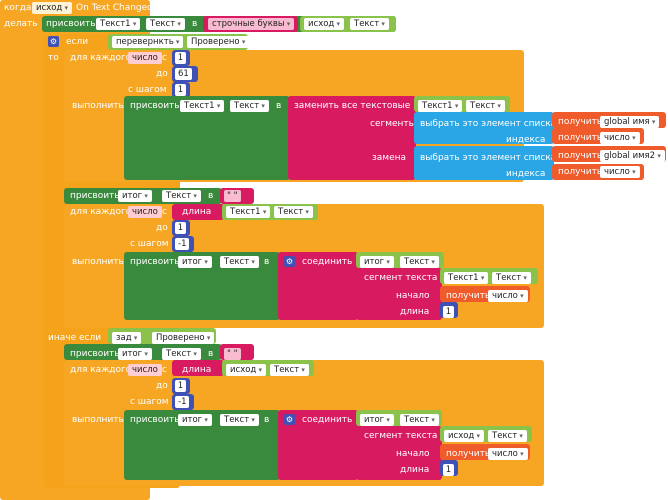 The width and height of the screenshot is (668, 500). What do you see at coordinates (580, 138) in the screenshot?
I see `get-idx1-label: получить` at bounding box center [580, 138].